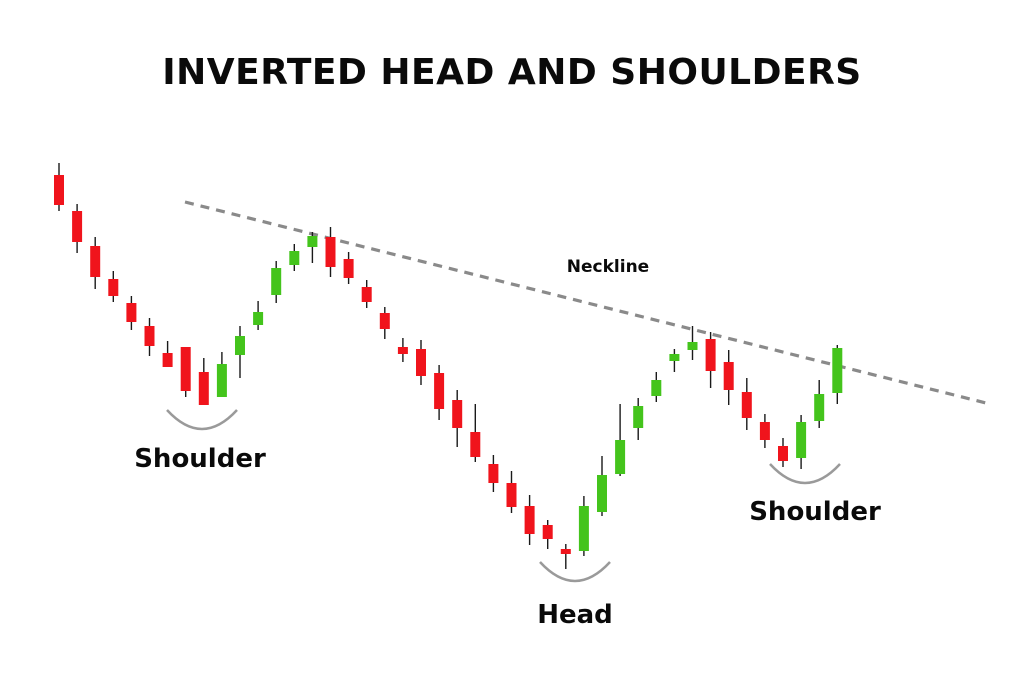 The height and width of the screenshot is (692, 1024). Describe the element at coordinates (575, 572) in the screenshot. I see `head-bracket` at that location.